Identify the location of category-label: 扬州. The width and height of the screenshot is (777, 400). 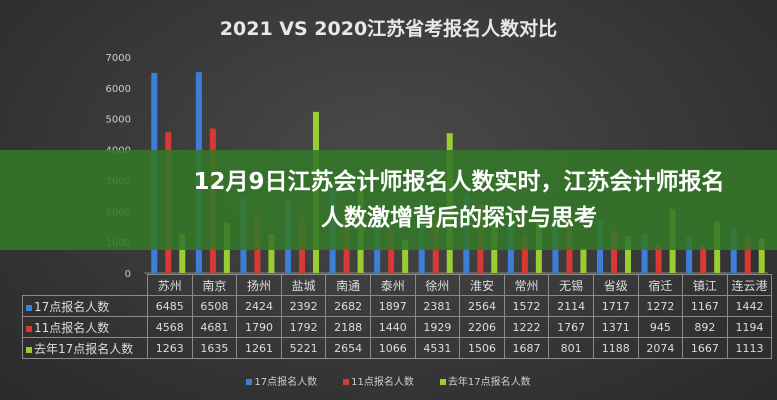
(259, 285).